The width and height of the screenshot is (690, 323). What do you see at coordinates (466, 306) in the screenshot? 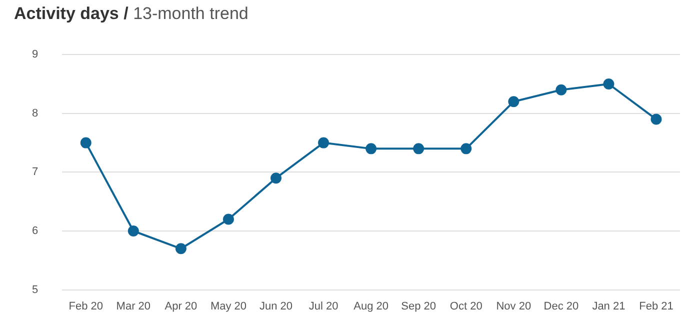
I see `x-tick-label: Oct 20` at bounding box center [466, 306].